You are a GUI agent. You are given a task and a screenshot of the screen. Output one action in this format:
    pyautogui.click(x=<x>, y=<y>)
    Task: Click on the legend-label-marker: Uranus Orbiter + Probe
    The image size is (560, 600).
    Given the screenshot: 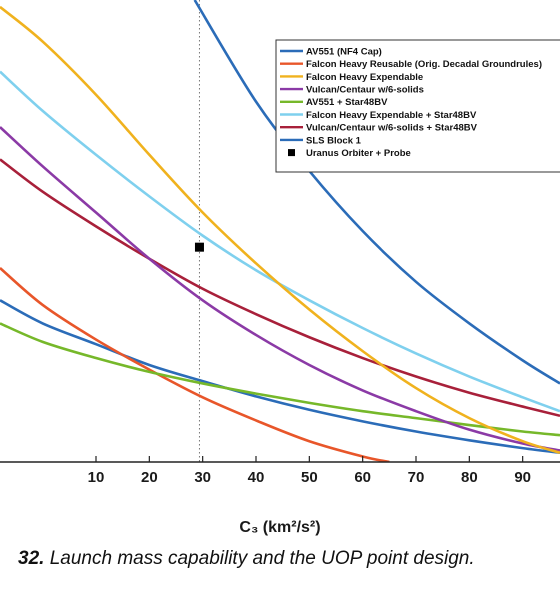 What is the action you would take?
    pyautogui.click(x=358, y=153)
    